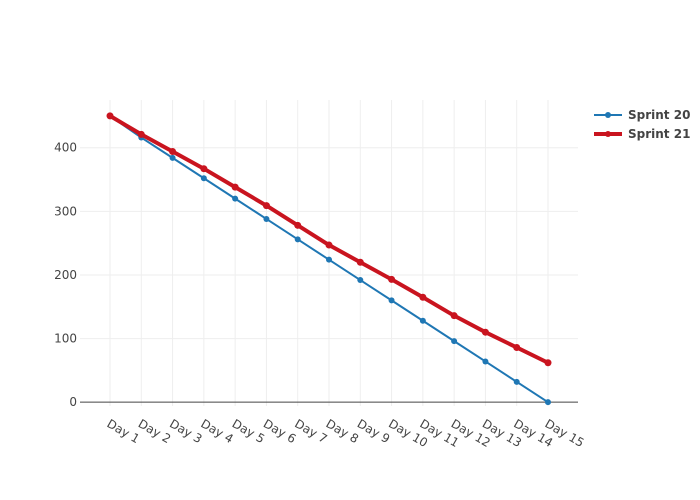 This screenshot has height=500, width=700. I want to click on x-tick-label: Day 7, so click(310, 431).